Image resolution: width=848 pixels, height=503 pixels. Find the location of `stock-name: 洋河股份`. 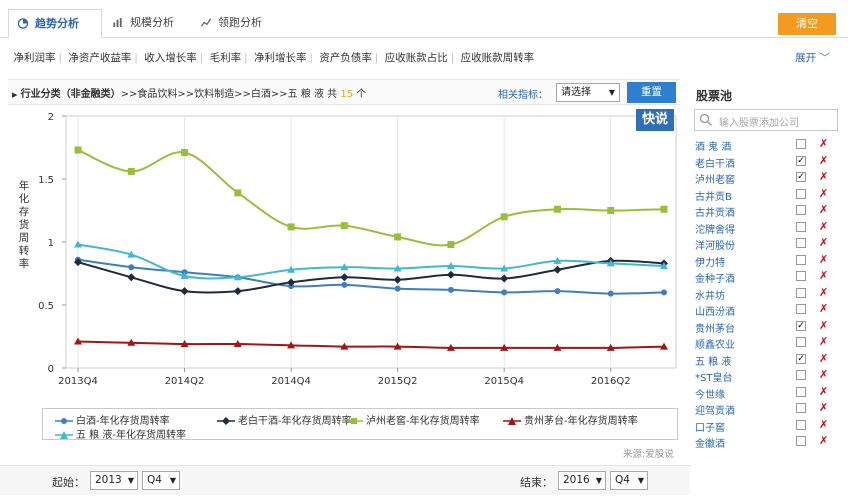

stock-name: 洋河股份 is located at coordinates (715, 246).